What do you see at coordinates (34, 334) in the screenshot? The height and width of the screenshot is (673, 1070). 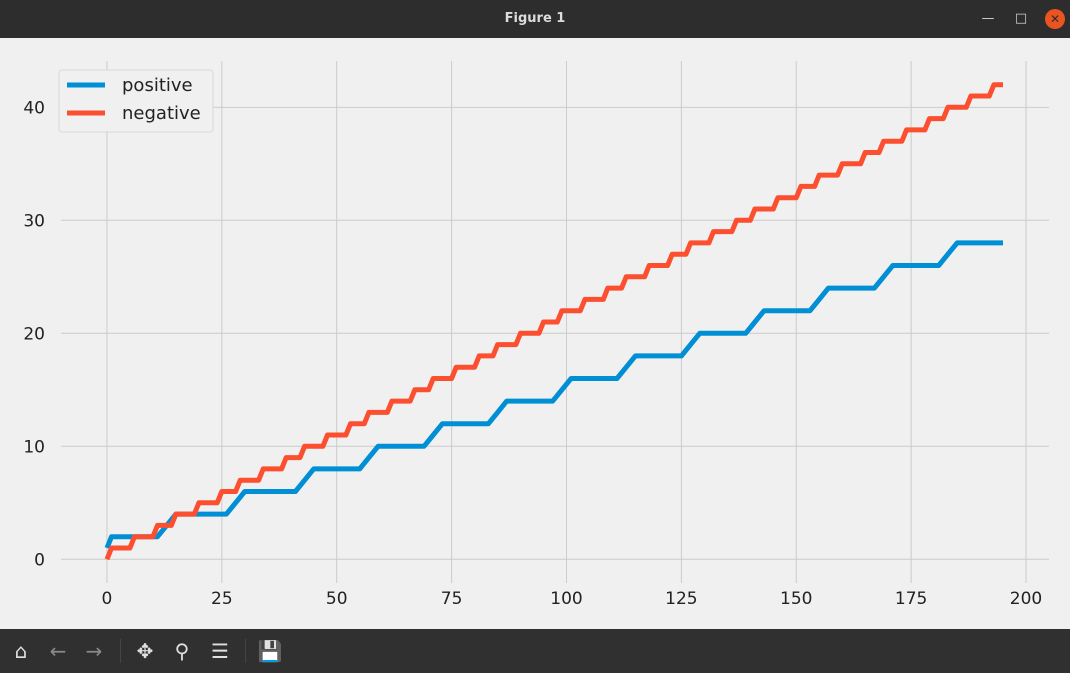 I see `y-tick-label: 20` at bounding box center [34, 334].